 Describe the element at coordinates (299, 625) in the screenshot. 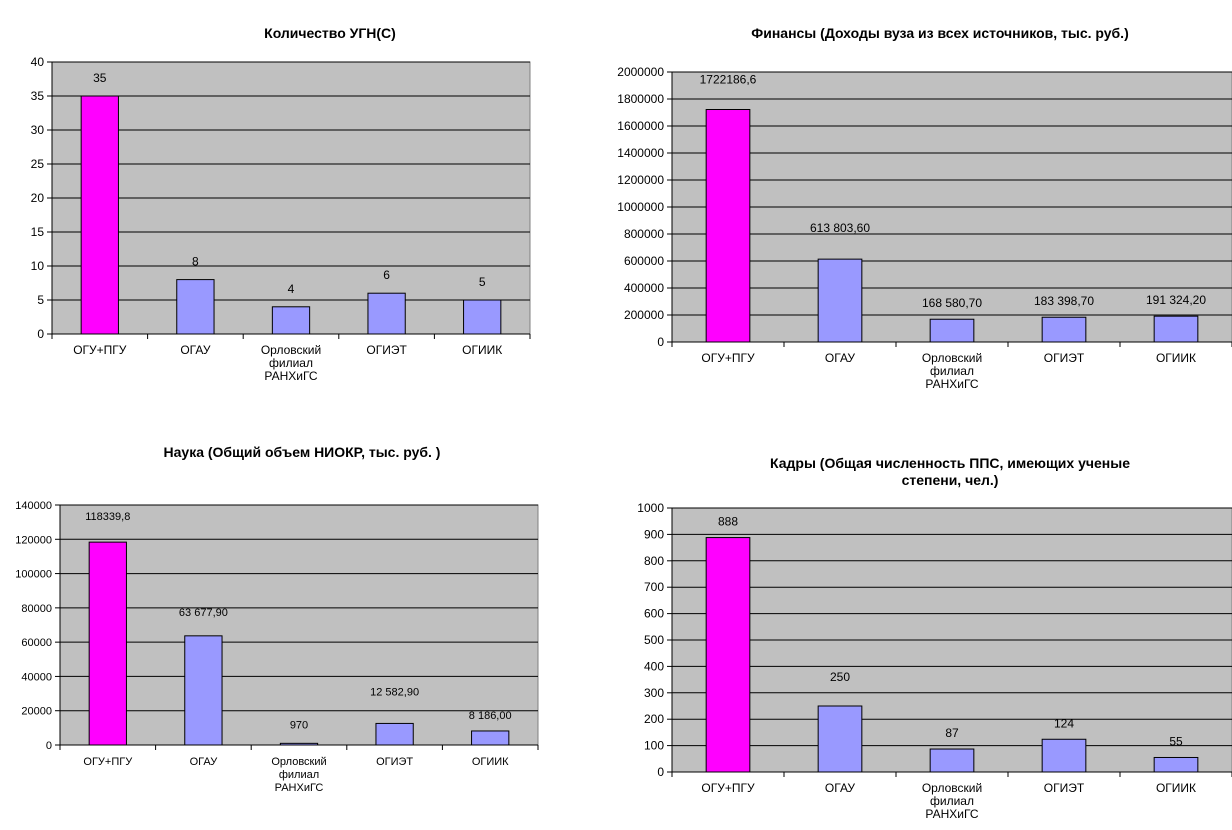

I see `chart-2-plot-area` at that location.